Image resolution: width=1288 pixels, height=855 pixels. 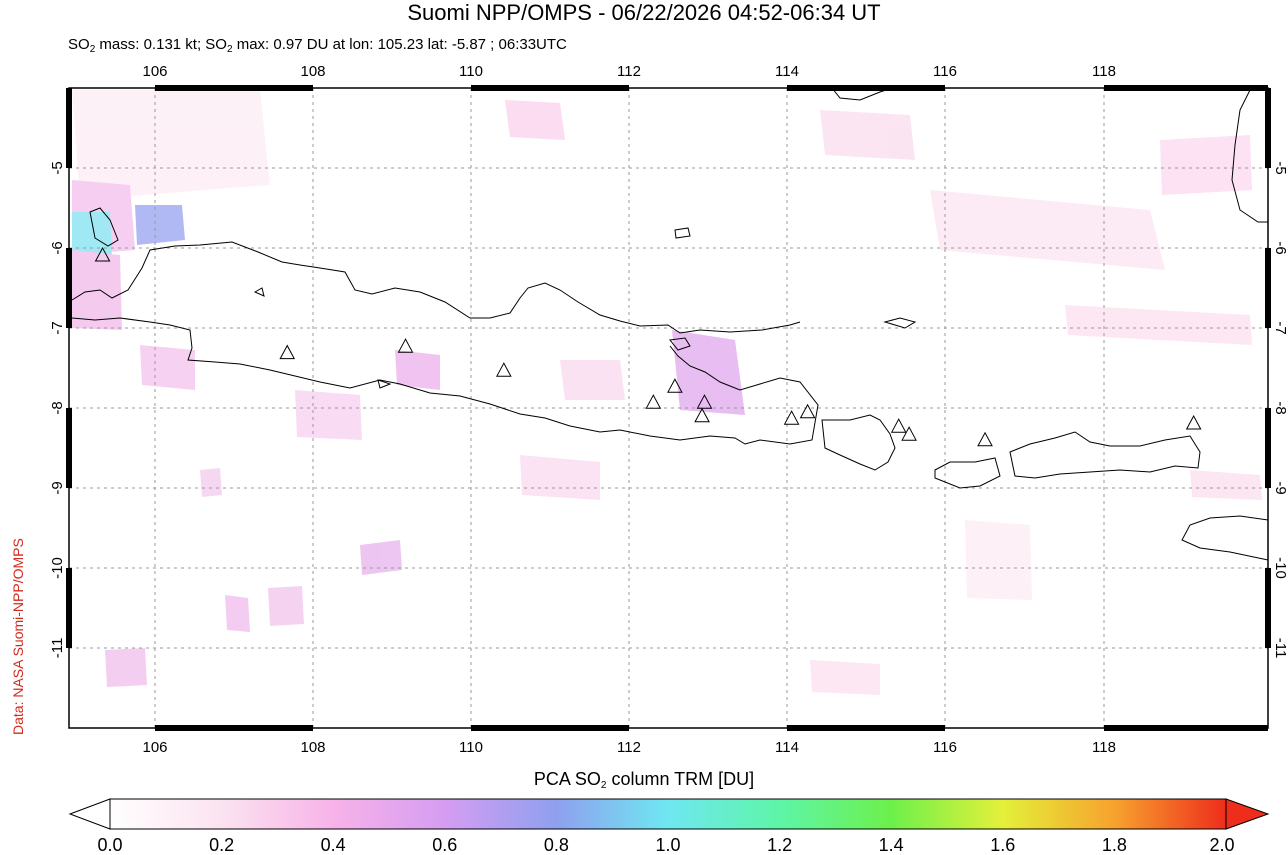 I want to click on colorbar-label-0: 0.0, so click(x=110, y=845).